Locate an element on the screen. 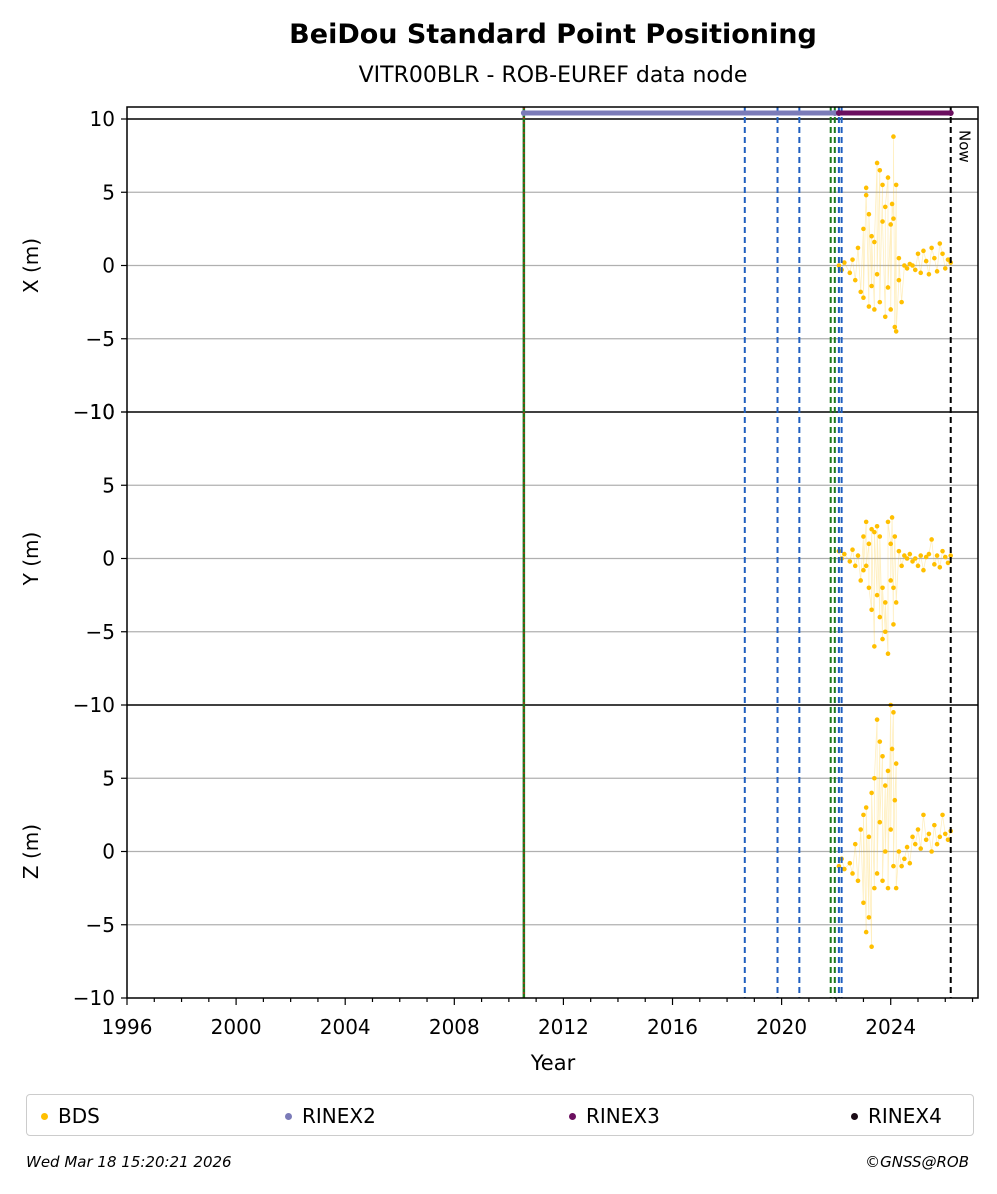  legend-label: RINEX3 is located at coordinates (623, 1116).